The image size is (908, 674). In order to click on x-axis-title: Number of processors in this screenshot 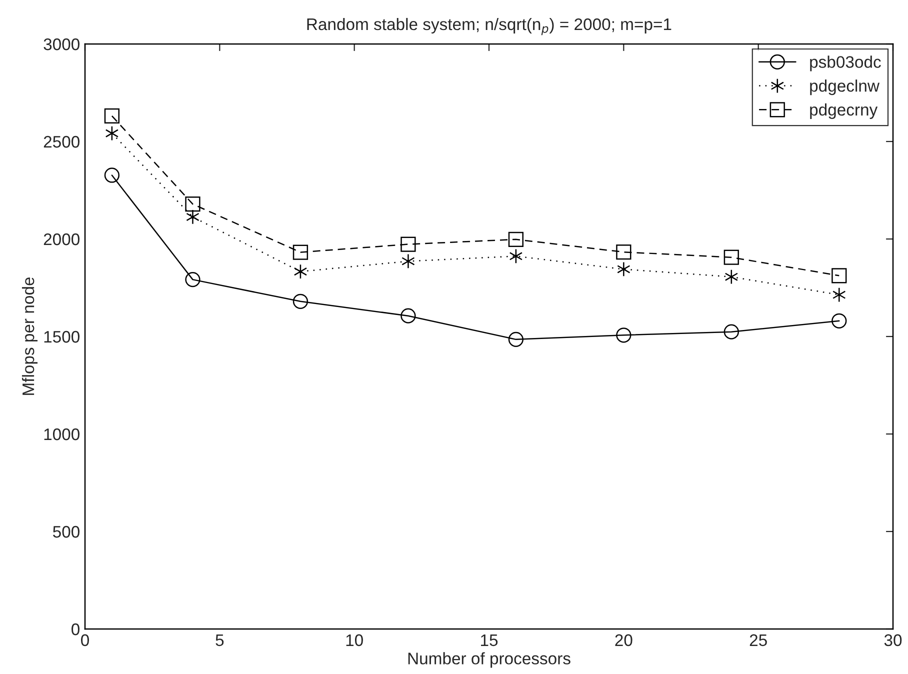, I will do `click(489, 660)`.